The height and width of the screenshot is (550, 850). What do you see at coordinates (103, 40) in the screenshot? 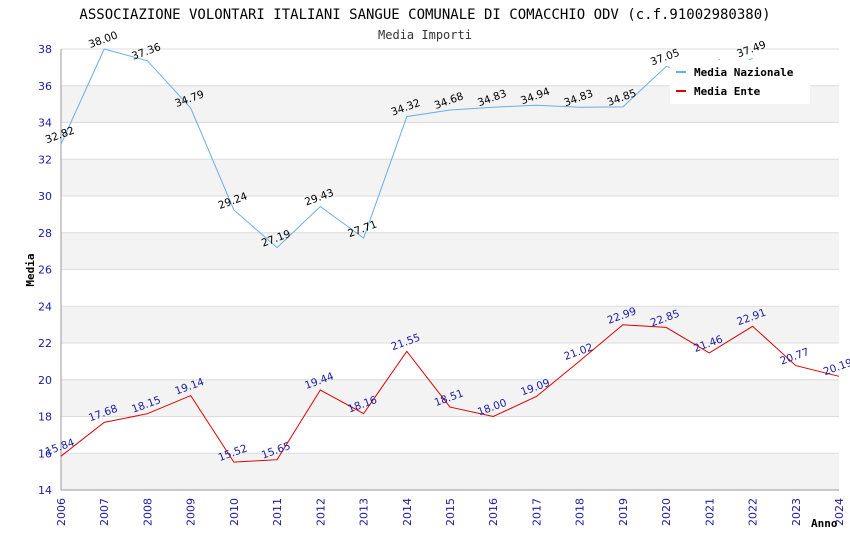
I see `data-label: 38.00` at bounding box center [103, 40].